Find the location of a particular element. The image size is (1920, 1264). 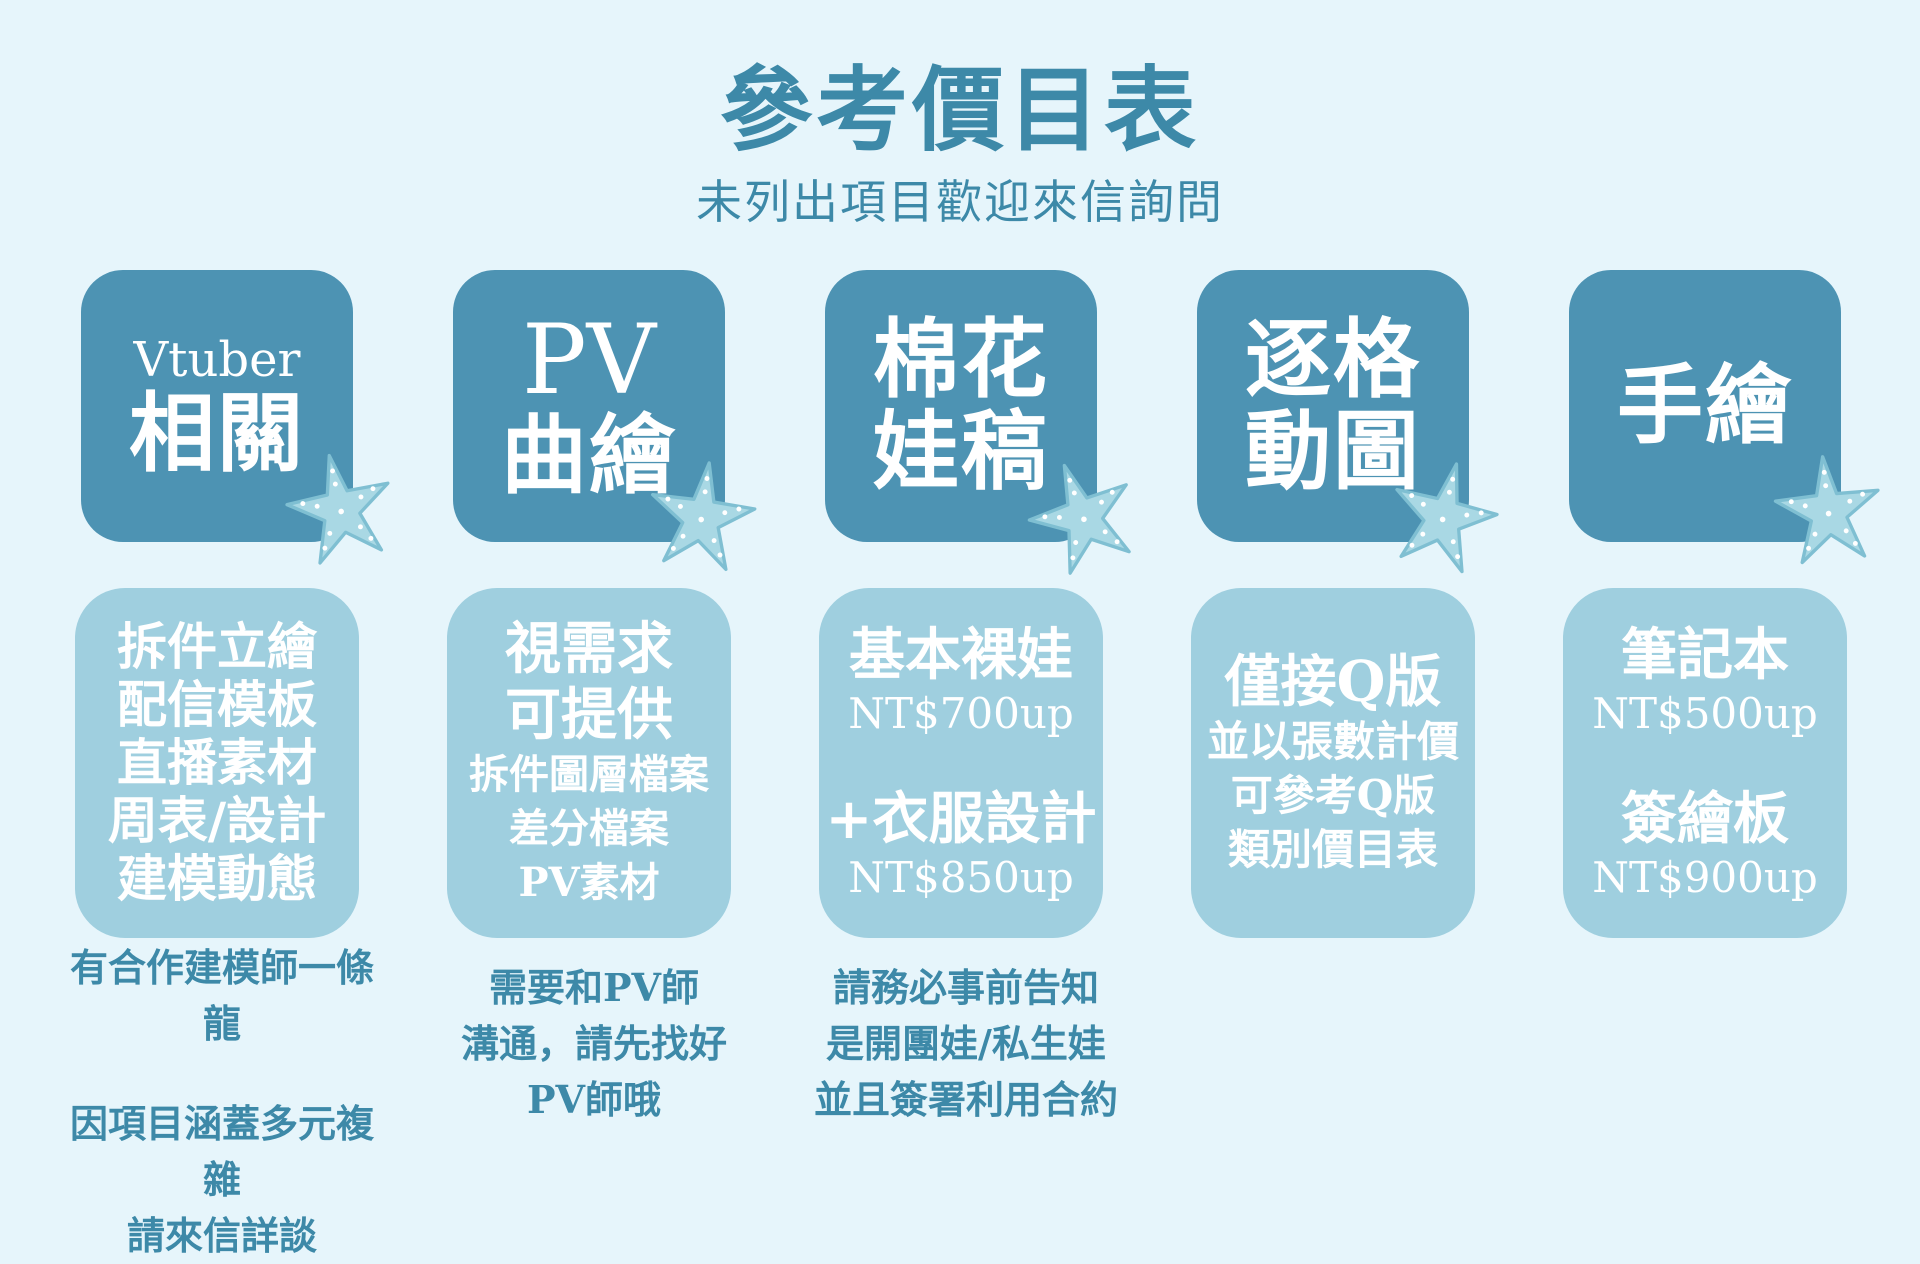

detail-tile-animation: 僅接Q版 並以張數計價 可參考Q版 類別價目表 is located at coordinates (1333, 763).